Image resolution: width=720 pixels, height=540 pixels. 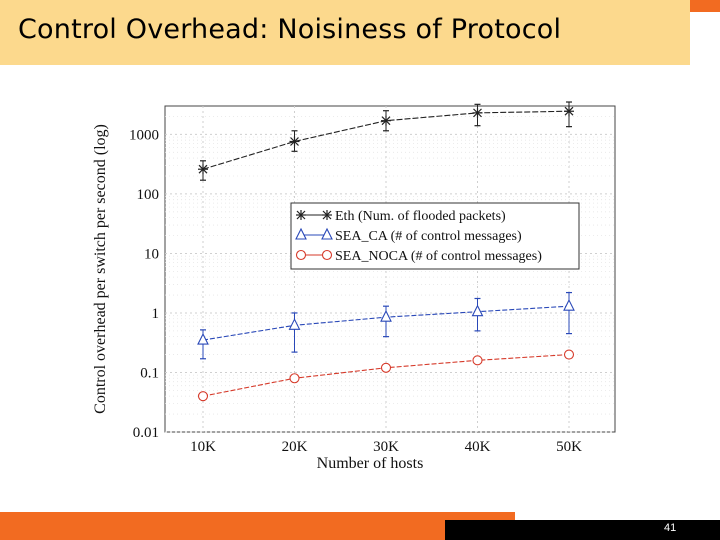 I want to click on legend-label: Eth (Num. of flooded packets), so click(x=420, y=216).